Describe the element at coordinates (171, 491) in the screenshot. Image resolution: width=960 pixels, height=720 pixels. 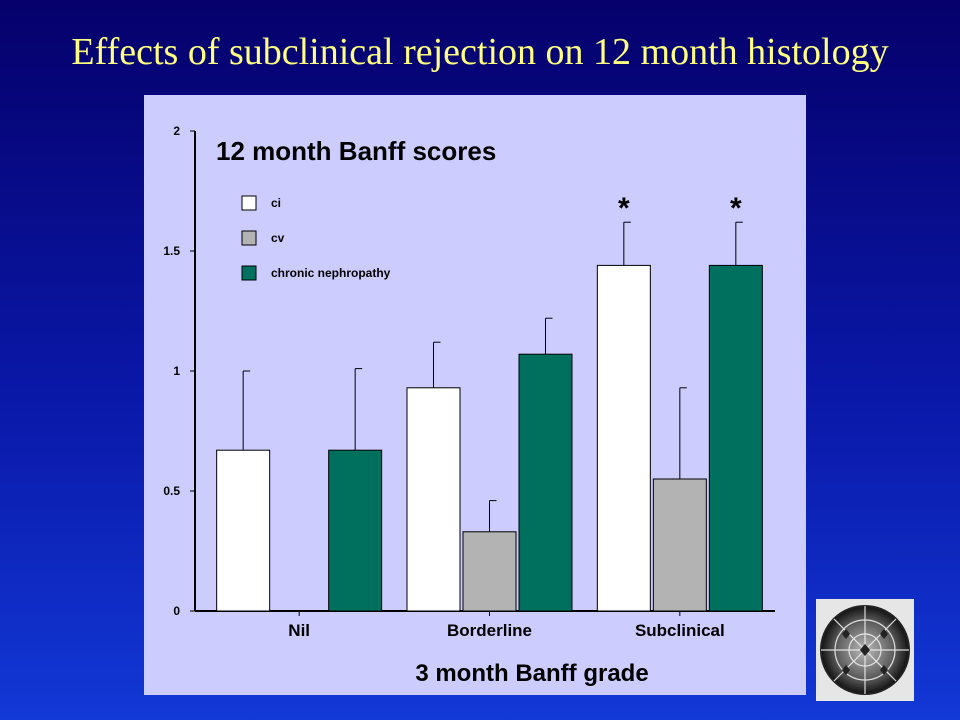
I see `y-tick-label: 0.5` at that location.